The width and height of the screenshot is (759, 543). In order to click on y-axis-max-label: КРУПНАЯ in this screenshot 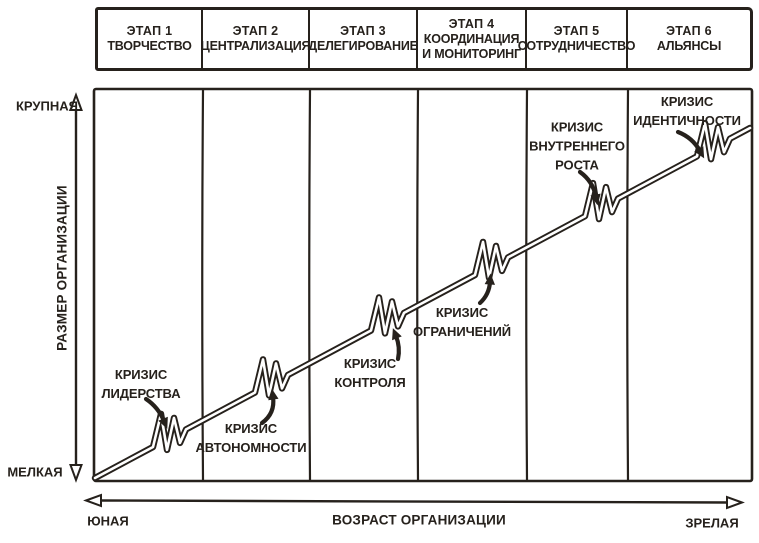, I will do `click(47, 106)`.